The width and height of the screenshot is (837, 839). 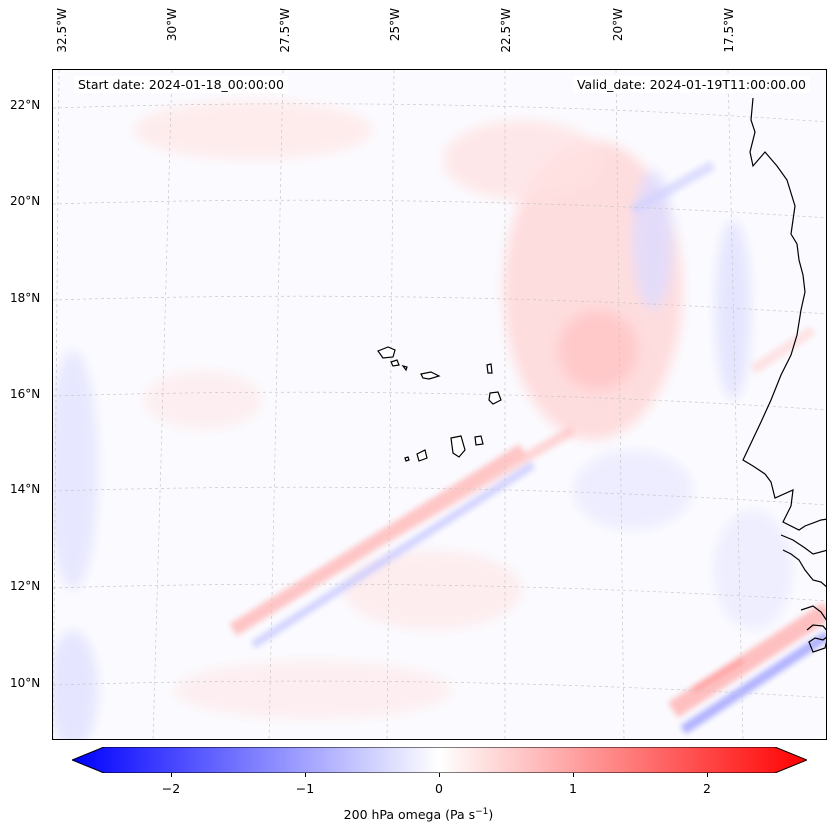 I want to click on lat-label-14n: 14°N, so click(x=25, y=489).